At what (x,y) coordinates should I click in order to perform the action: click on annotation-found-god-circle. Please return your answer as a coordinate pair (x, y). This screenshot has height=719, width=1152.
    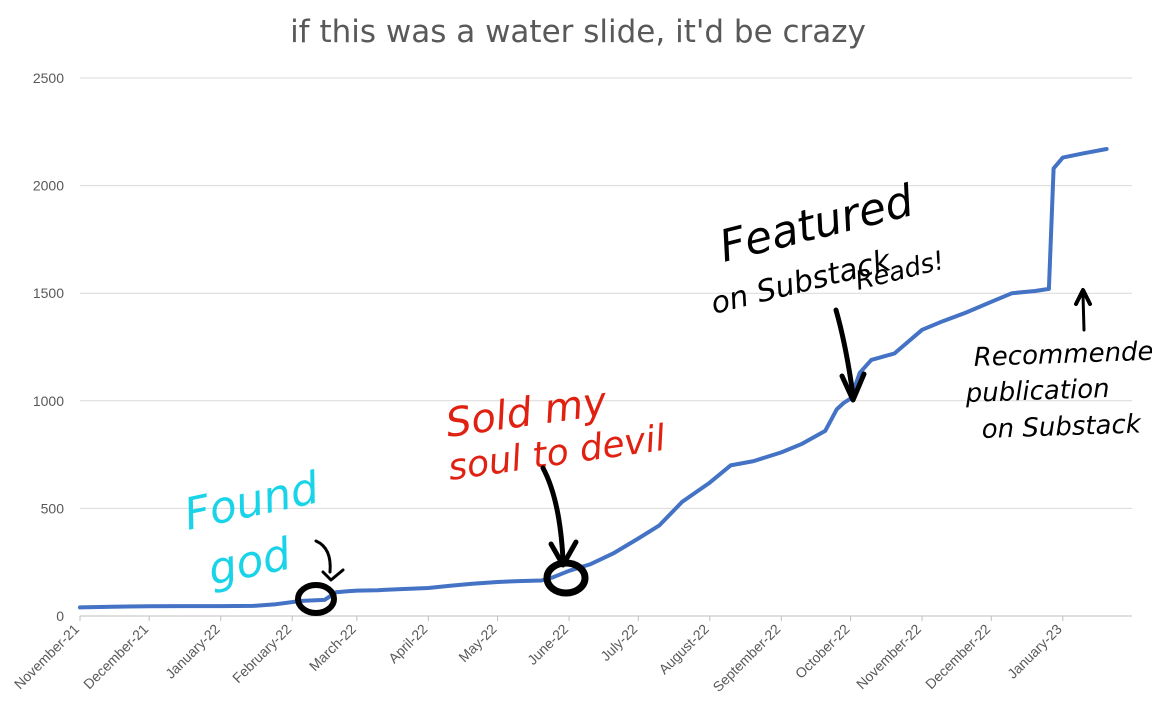
    Looking at the image, I should click on (316, 599).